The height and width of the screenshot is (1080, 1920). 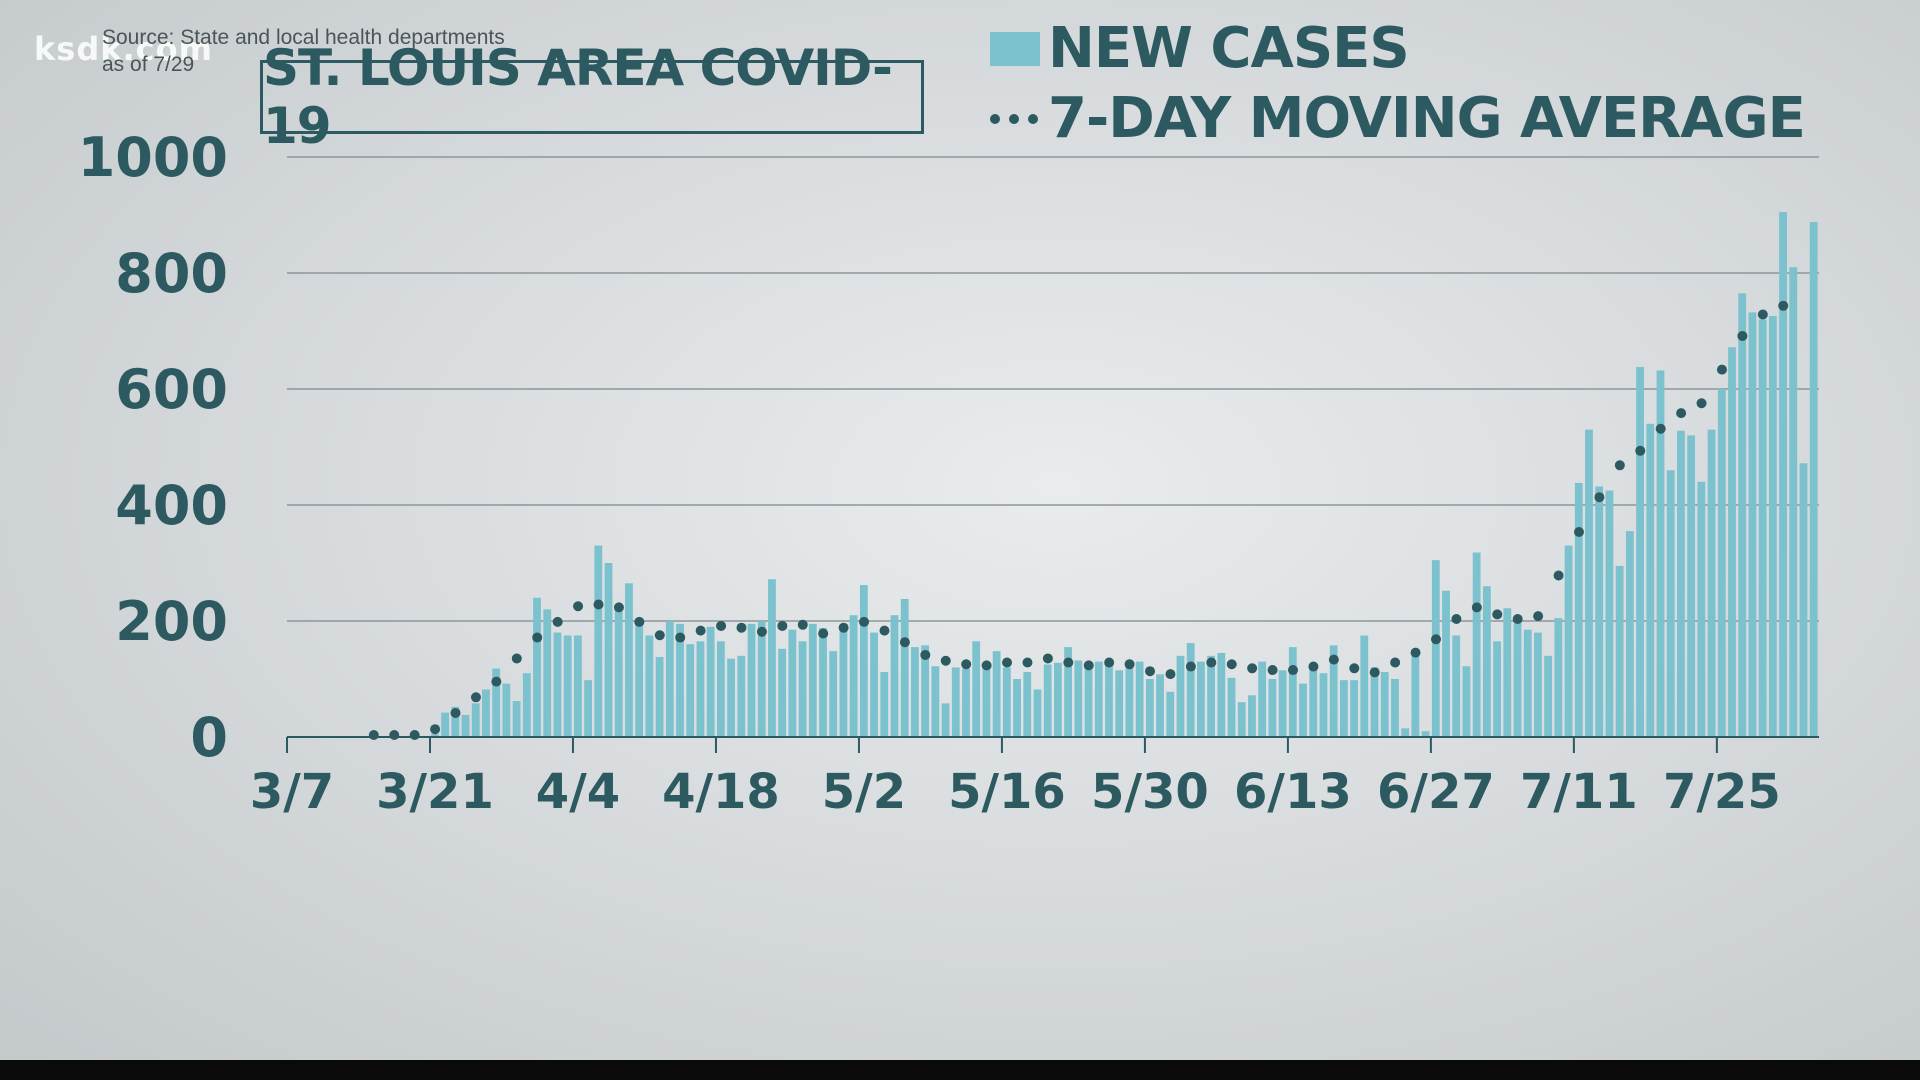 What do you see at coordinates (578, 792) in the screenshot?
I see `x-tick-label: 4/4` at bounding box center [578, 792].